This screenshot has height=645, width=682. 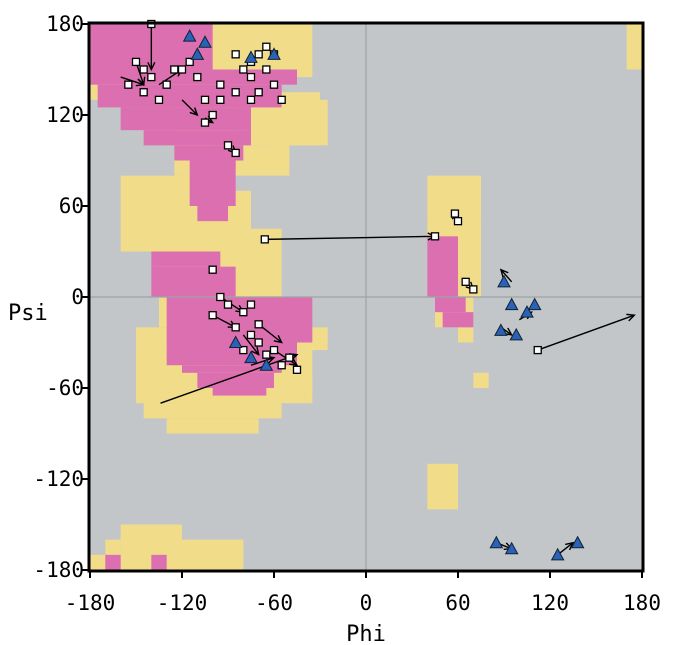 I want to click on y-tick-label: -60, so click(x=65, y=388).